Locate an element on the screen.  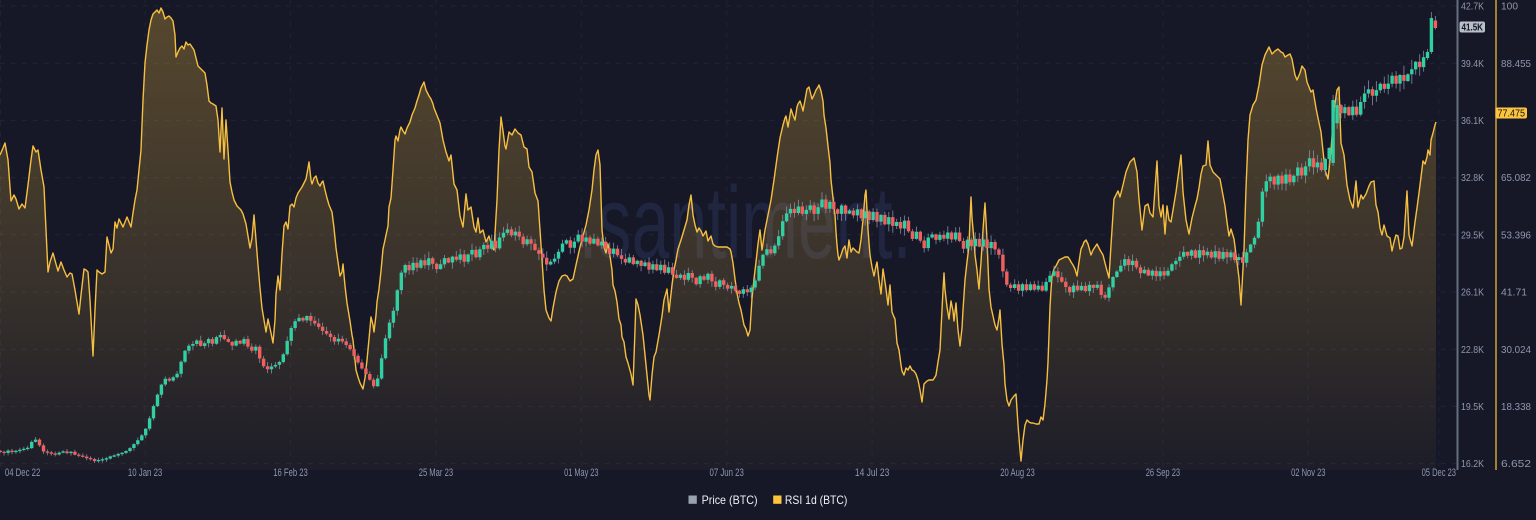
svg-text: 04 Dec 22 is located at coordinates (22, 473).